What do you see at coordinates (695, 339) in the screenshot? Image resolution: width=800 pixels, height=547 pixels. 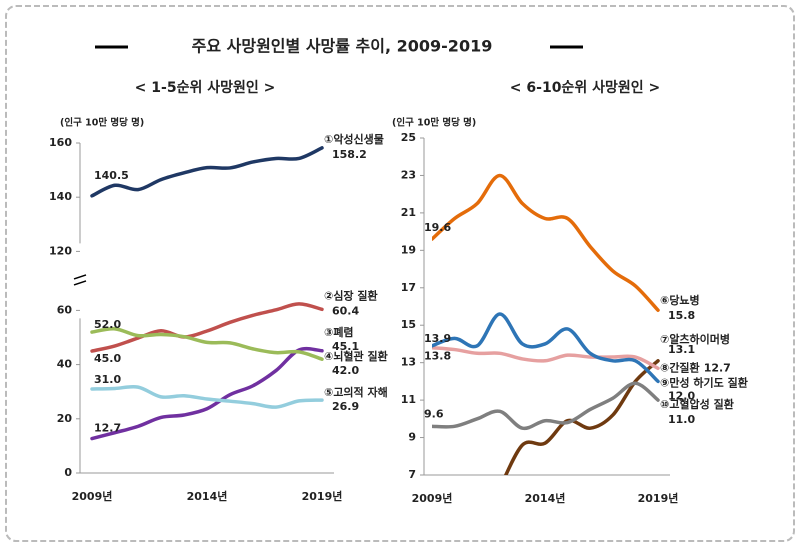 I see `series-label: ⑦알츠하이머병` at bounding box center [695, 339].